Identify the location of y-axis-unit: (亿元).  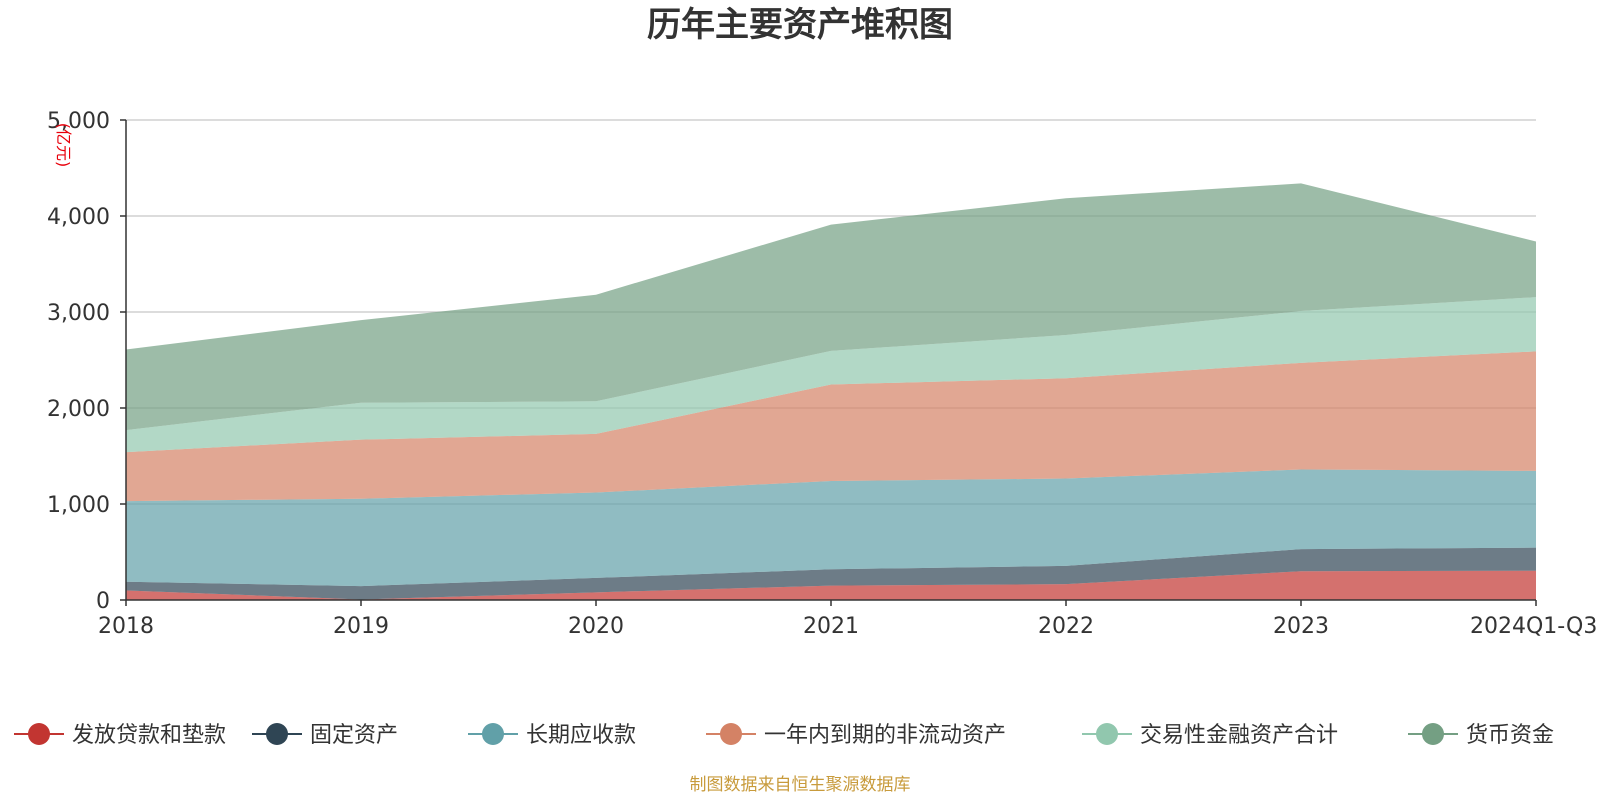
(63, 145).